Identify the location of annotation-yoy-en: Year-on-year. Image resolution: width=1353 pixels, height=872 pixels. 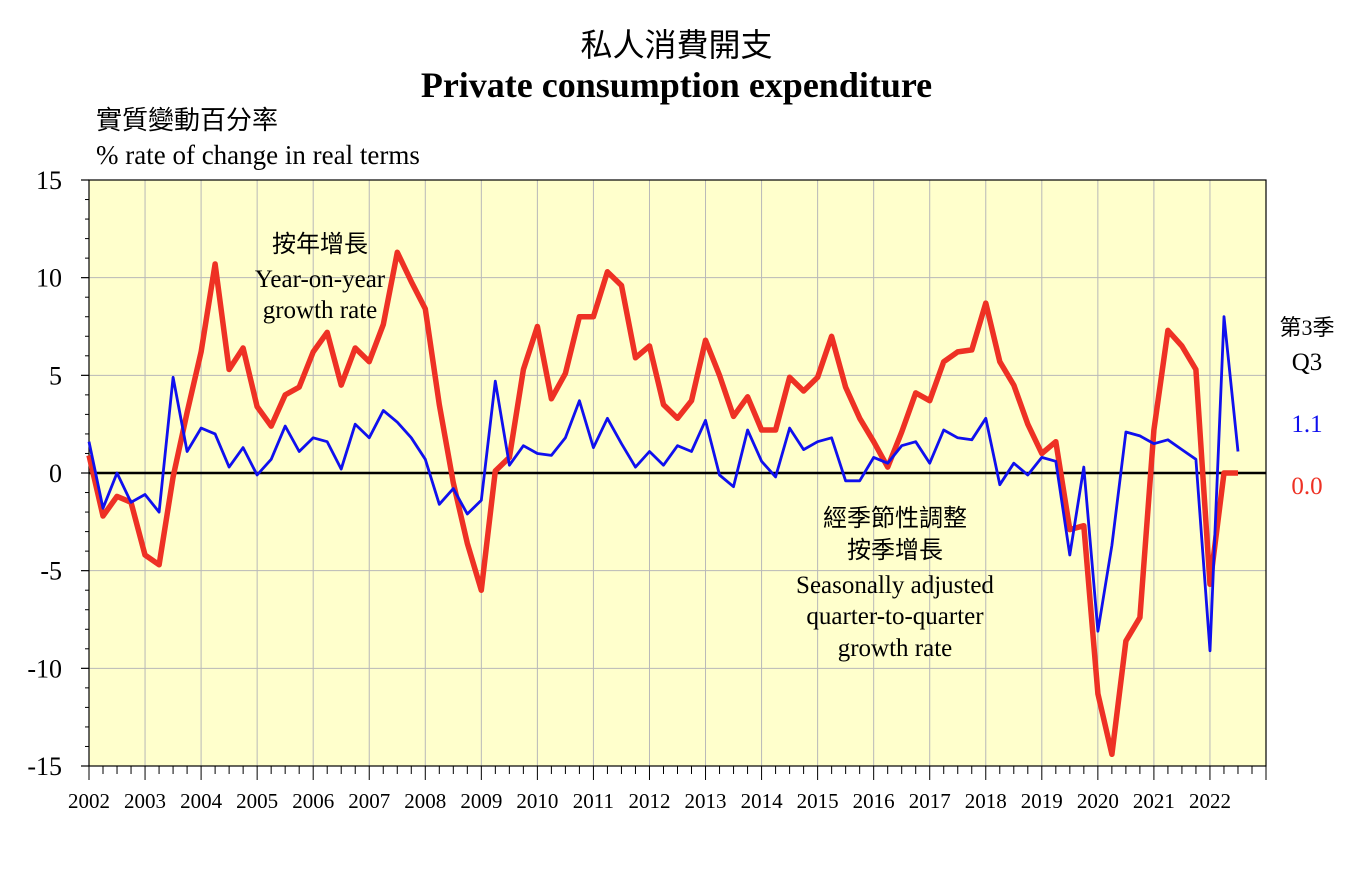
(320, 279).